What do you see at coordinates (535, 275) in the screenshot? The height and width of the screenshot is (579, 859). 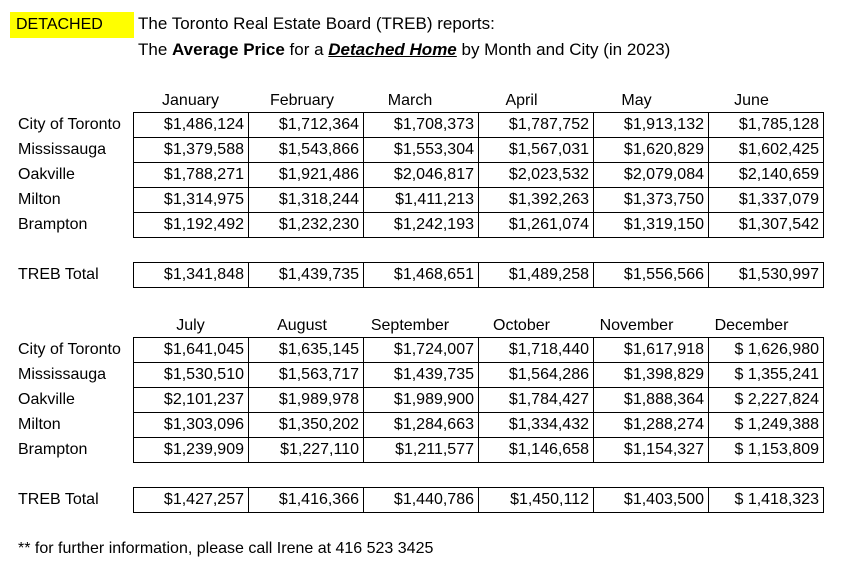 I see `total-cell: $1,489,258` at bounding box center [535, 275].